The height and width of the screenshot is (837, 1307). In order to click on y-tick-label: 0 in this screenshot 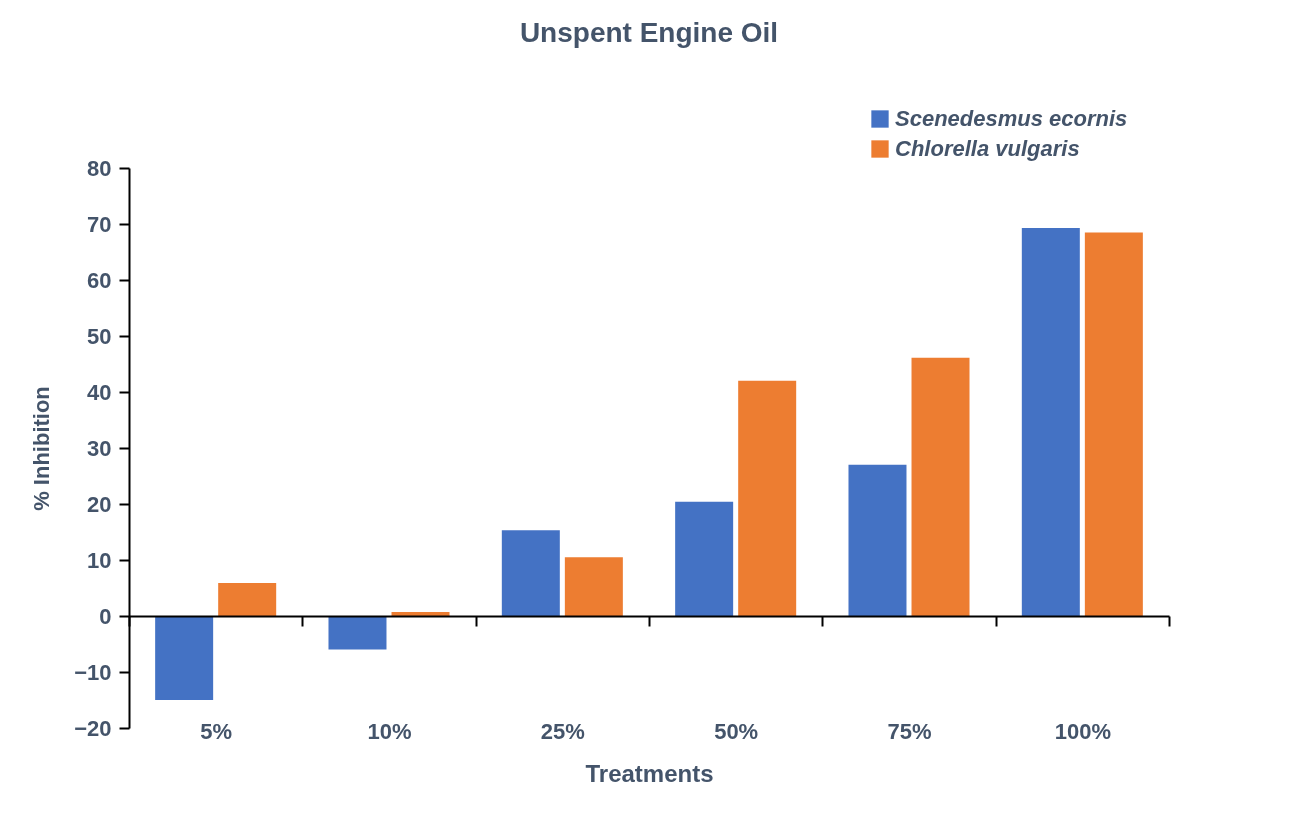, I will do `click(105, 616)`.